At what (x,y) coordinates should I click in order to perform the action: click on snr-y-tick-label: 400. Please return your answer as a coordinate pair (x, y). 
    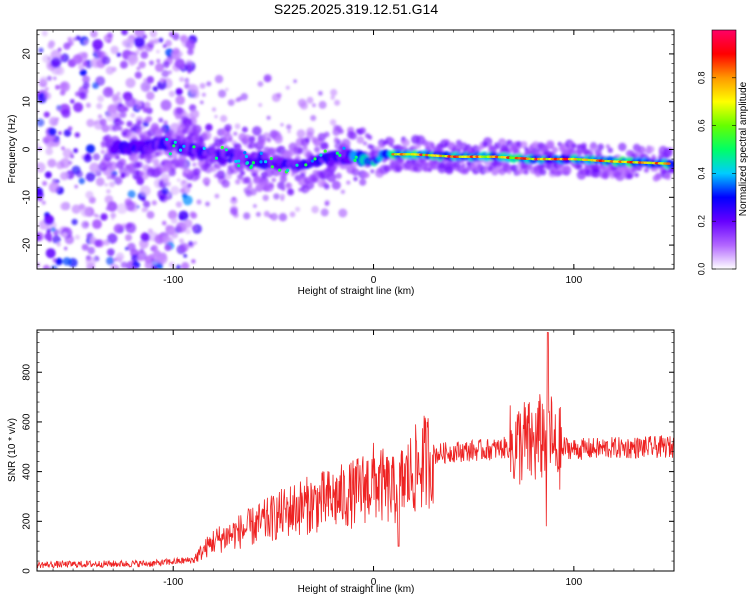
    Looking at the image, I should click on (27, 471).